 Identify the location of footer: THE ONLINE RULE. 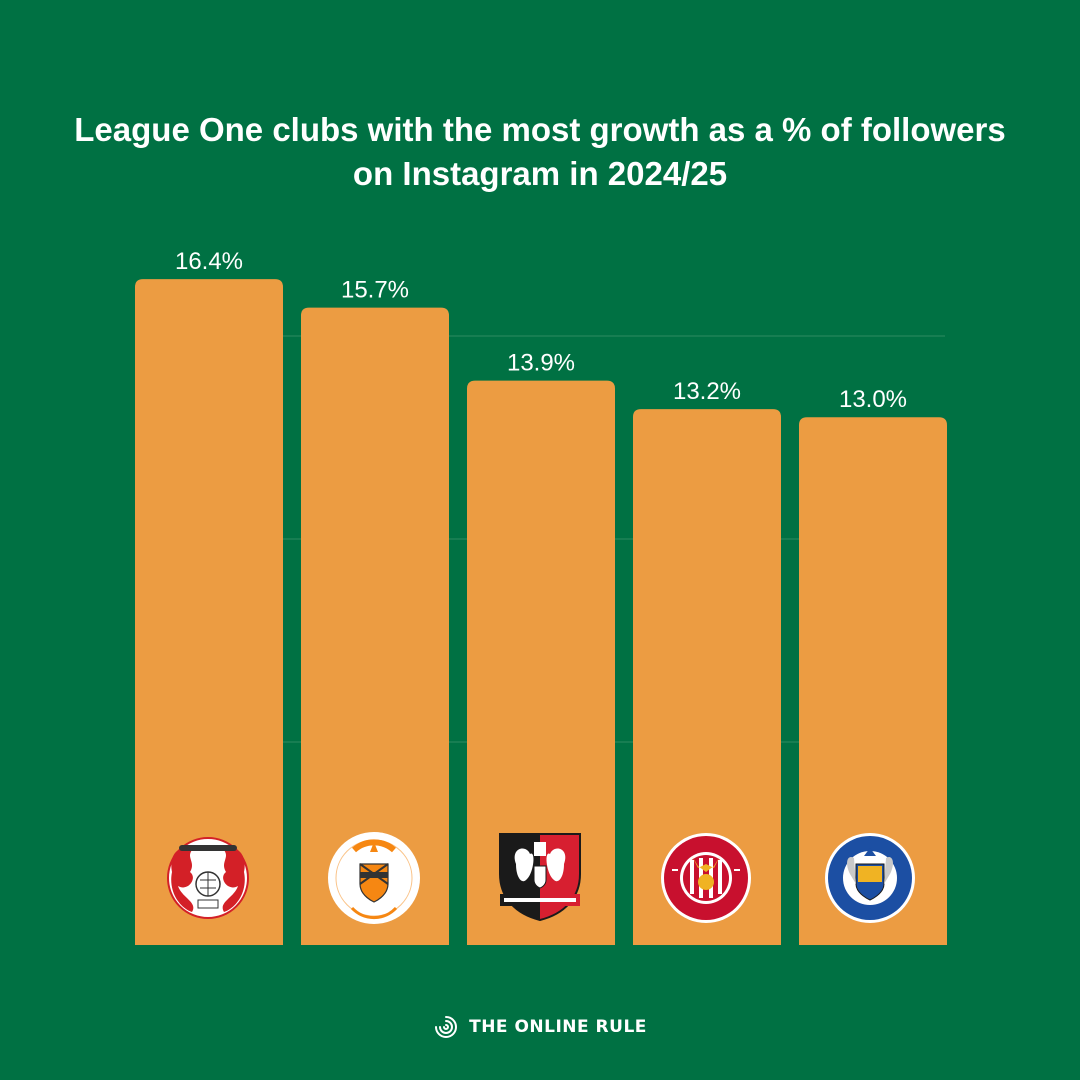
(540, 1027).